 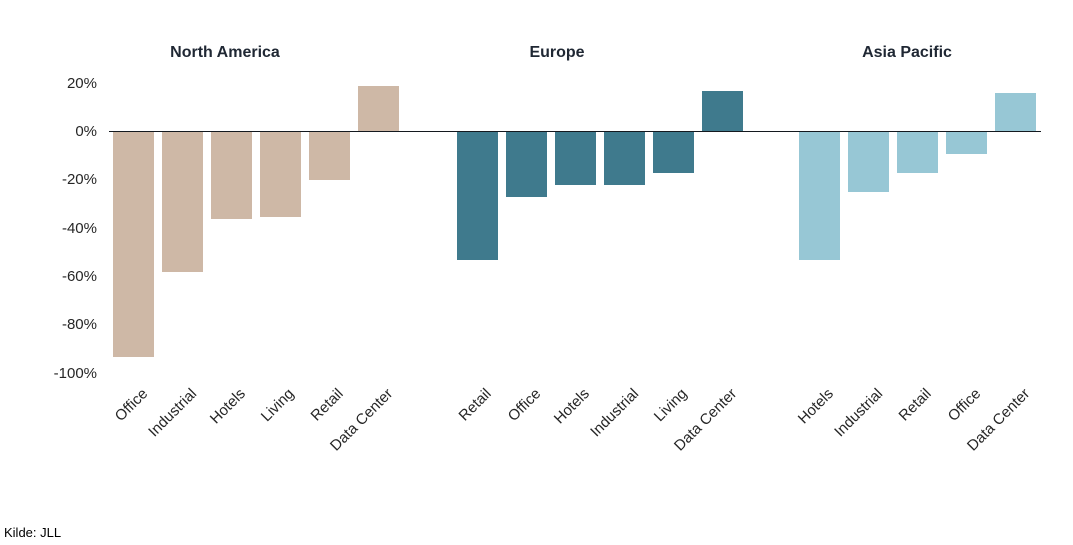 What do you see at coordinates (673, 153) in the screenshot?
I see `bar-europe-living` at bounding box center [673, 153].